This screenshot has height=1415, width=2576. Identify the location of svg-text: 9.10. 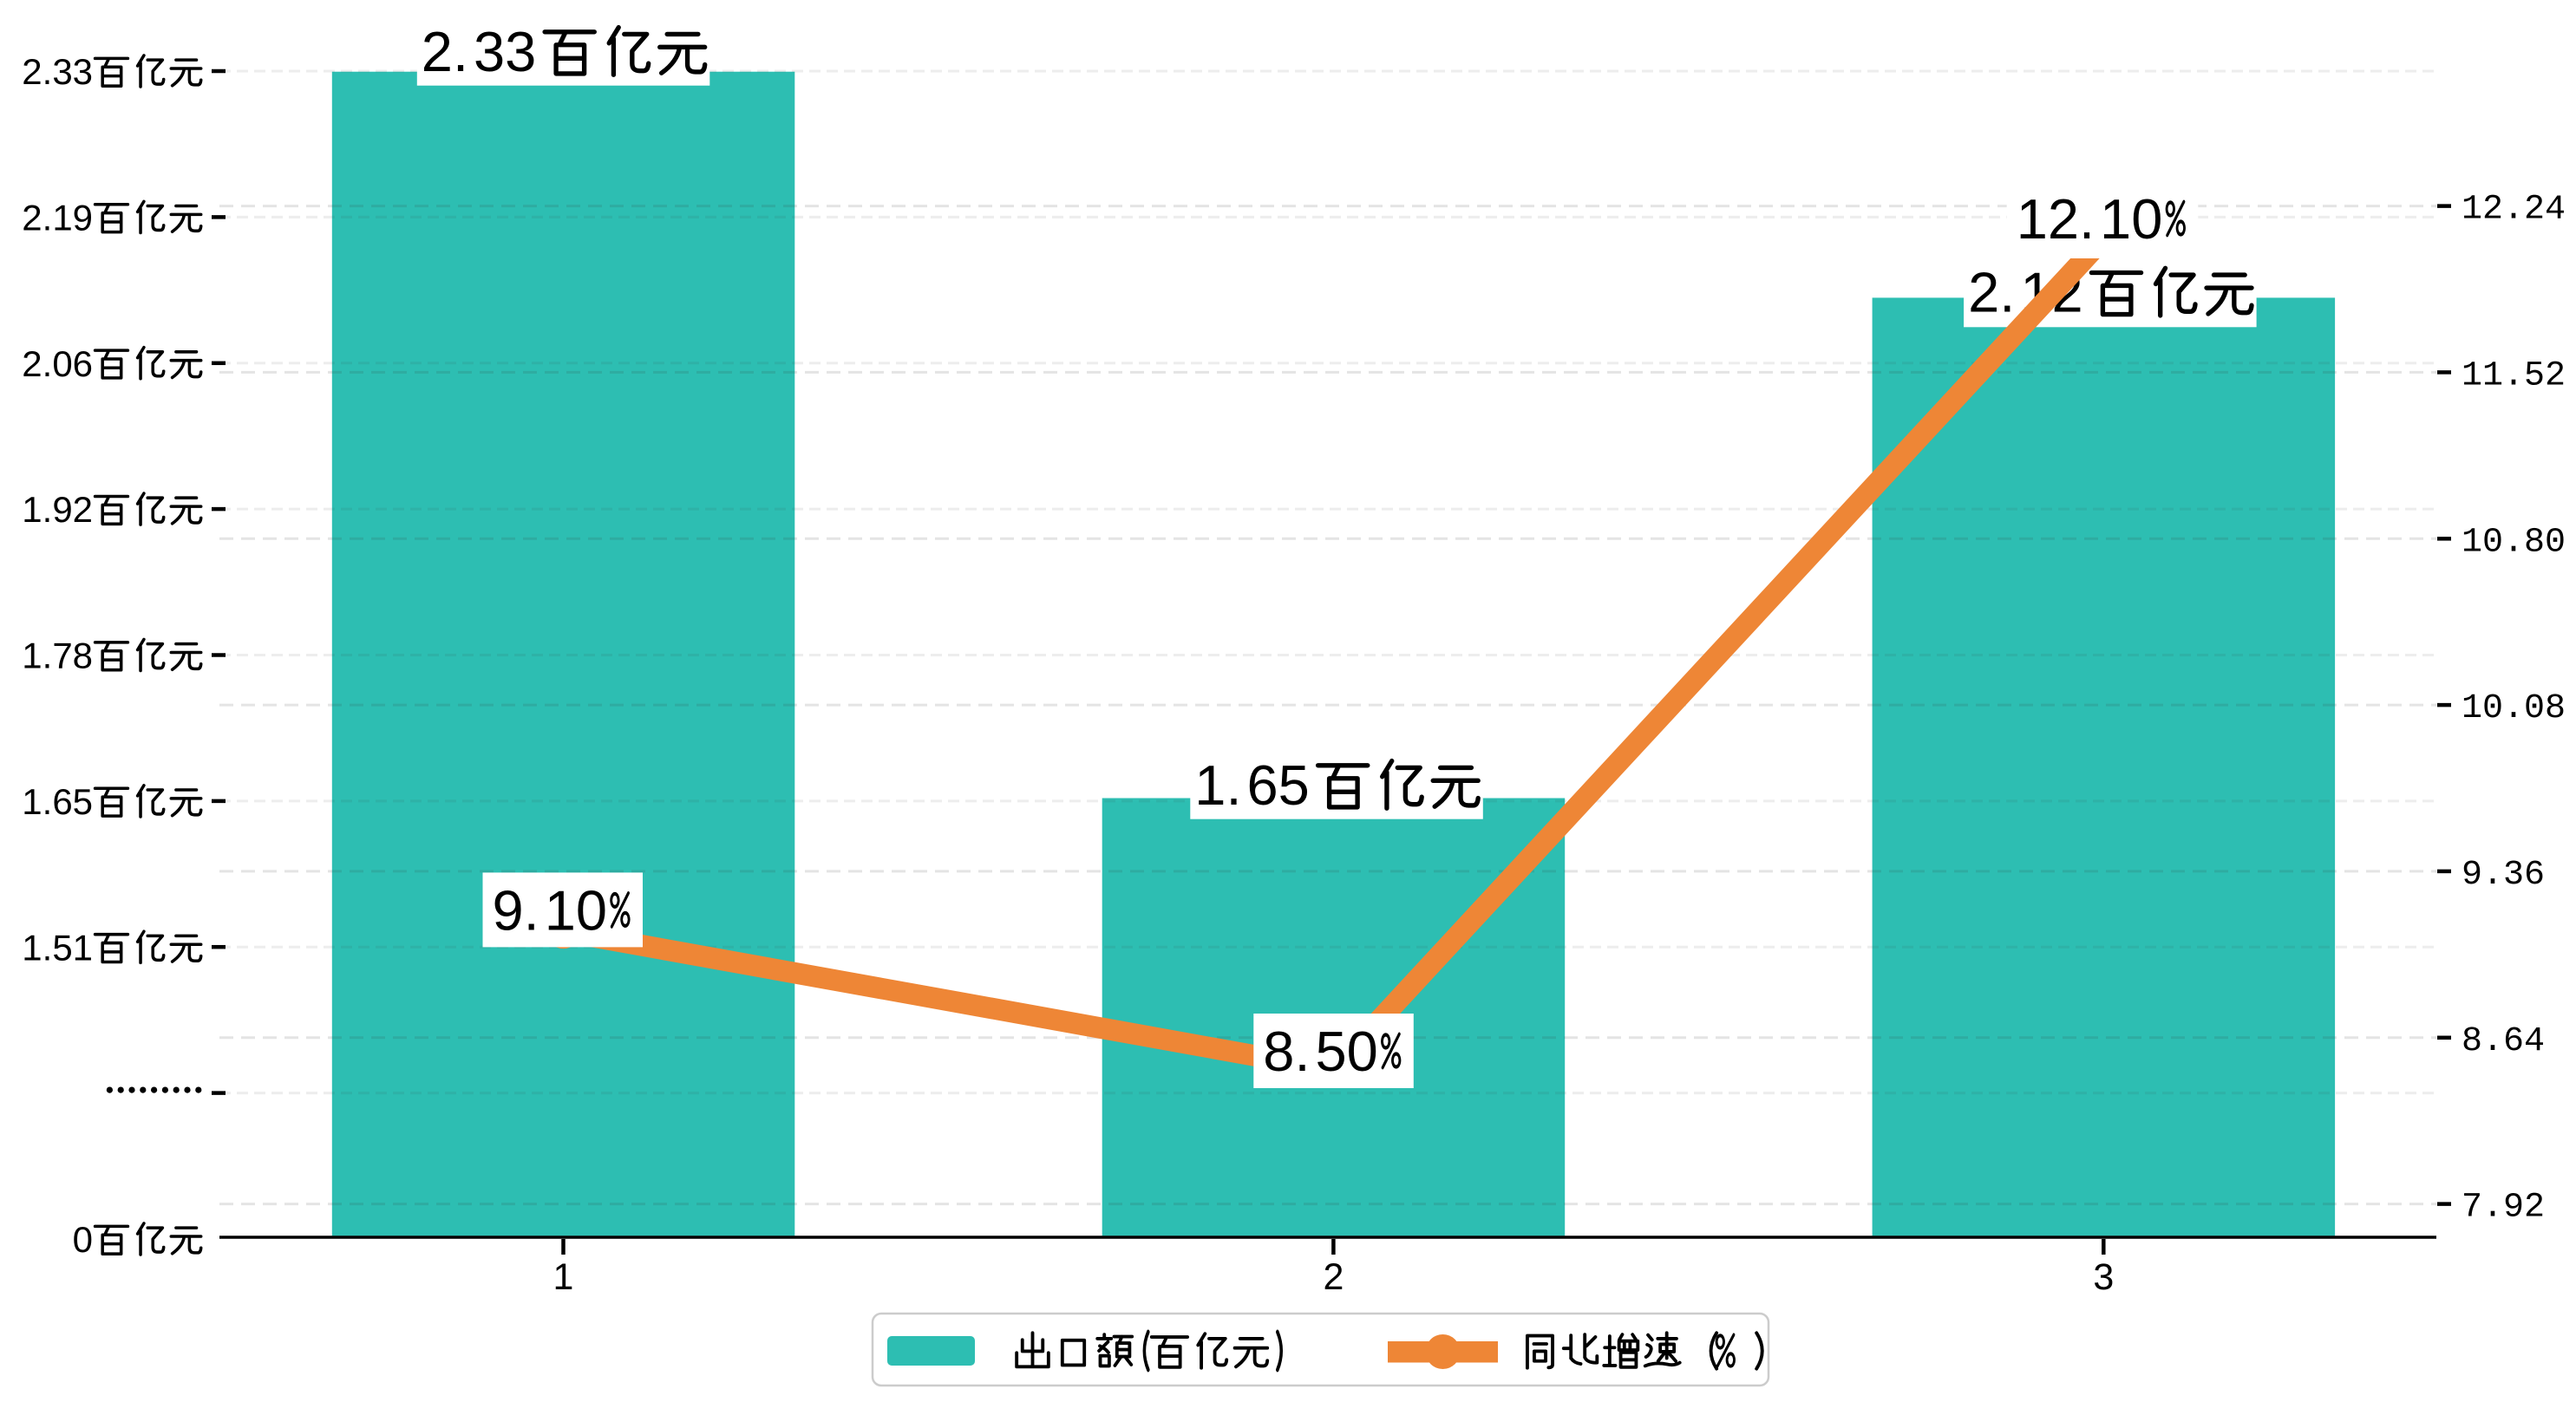
(550, 910).